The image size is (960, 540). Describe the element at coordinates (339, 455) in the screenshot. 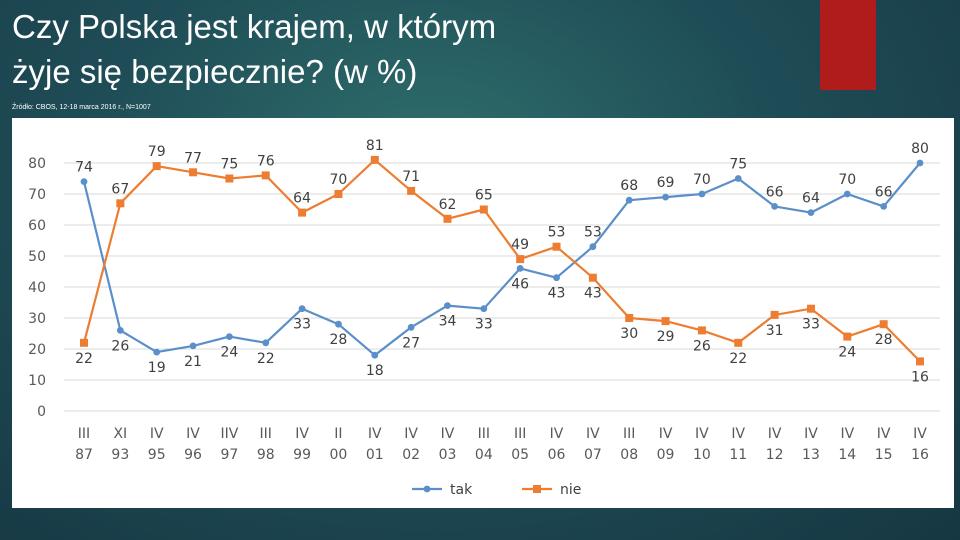

I see `x-tick-label-bottom-7: 00` at that location.